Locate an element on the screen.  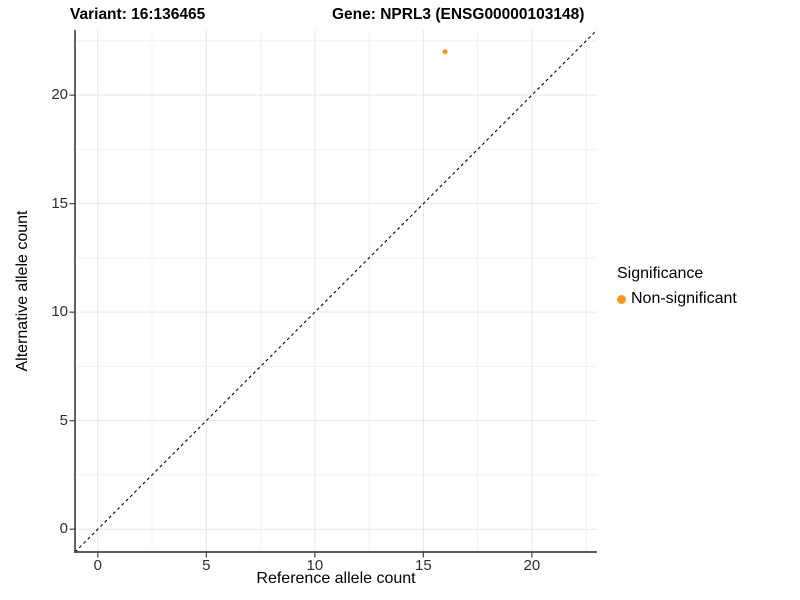
legend-title: Significance is located at coordinates (660, 273).